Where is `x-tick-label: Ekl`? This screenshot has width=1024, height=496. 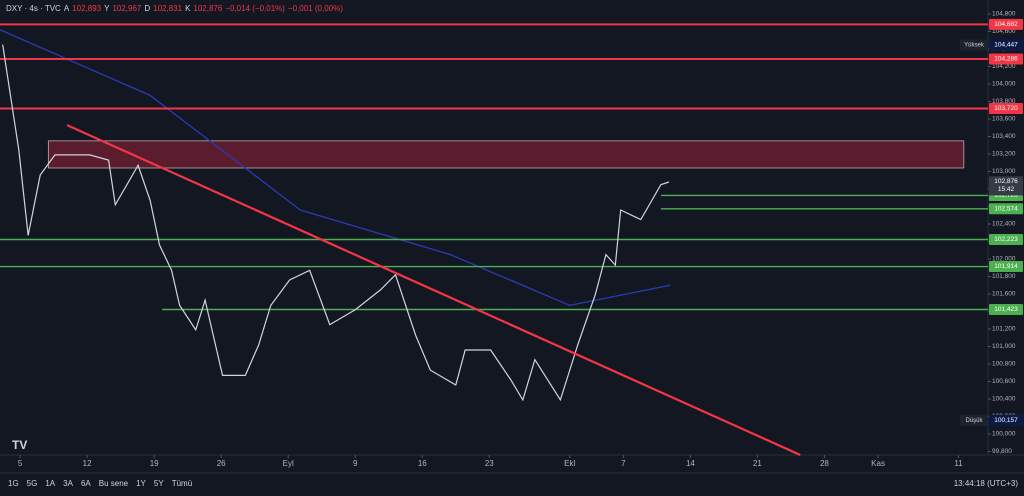 x-tick-label: Ekl is located at coordinates (569, 463).